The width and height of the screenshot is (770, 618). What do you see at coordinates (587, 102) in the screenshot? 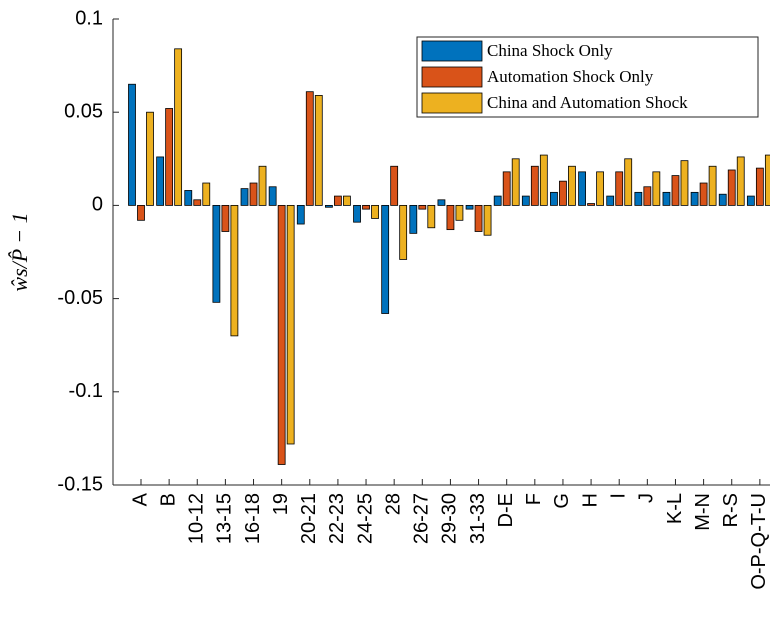
I see `legend-label: China and Automation Shock` at bounding box center [587, 102].